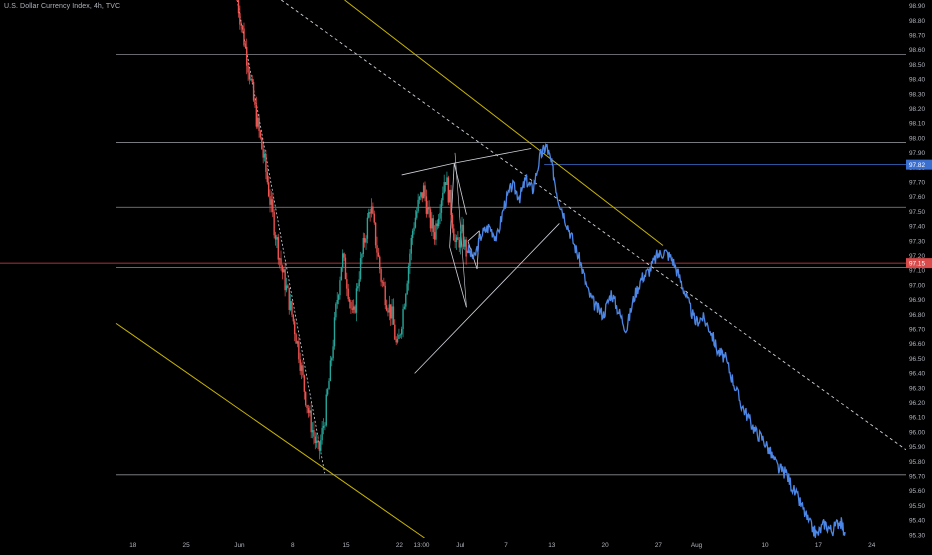 This screenshot has width=932, height=555. What do you see at coordinates (917, 263) in the screenshot?
I see `current-price-label: 97.15` at bounding box center [917, 263].